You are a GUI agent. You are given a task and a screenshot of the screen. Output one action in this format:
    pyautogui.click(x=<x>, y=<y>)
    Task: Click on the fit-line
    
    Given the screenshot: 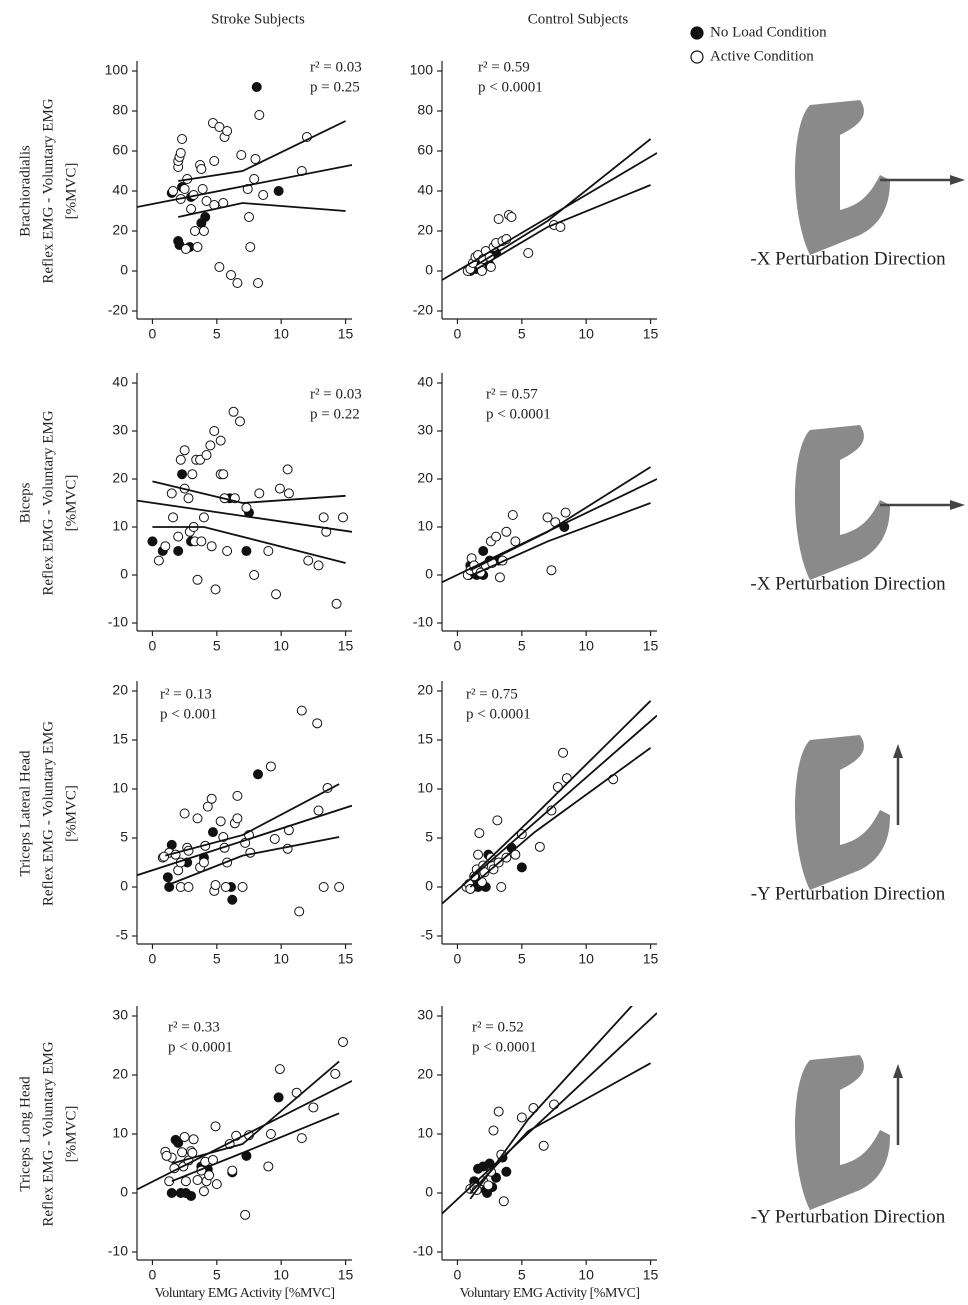 What is the action you would take?
    pyautogui.click(x=549, y=1113)
    